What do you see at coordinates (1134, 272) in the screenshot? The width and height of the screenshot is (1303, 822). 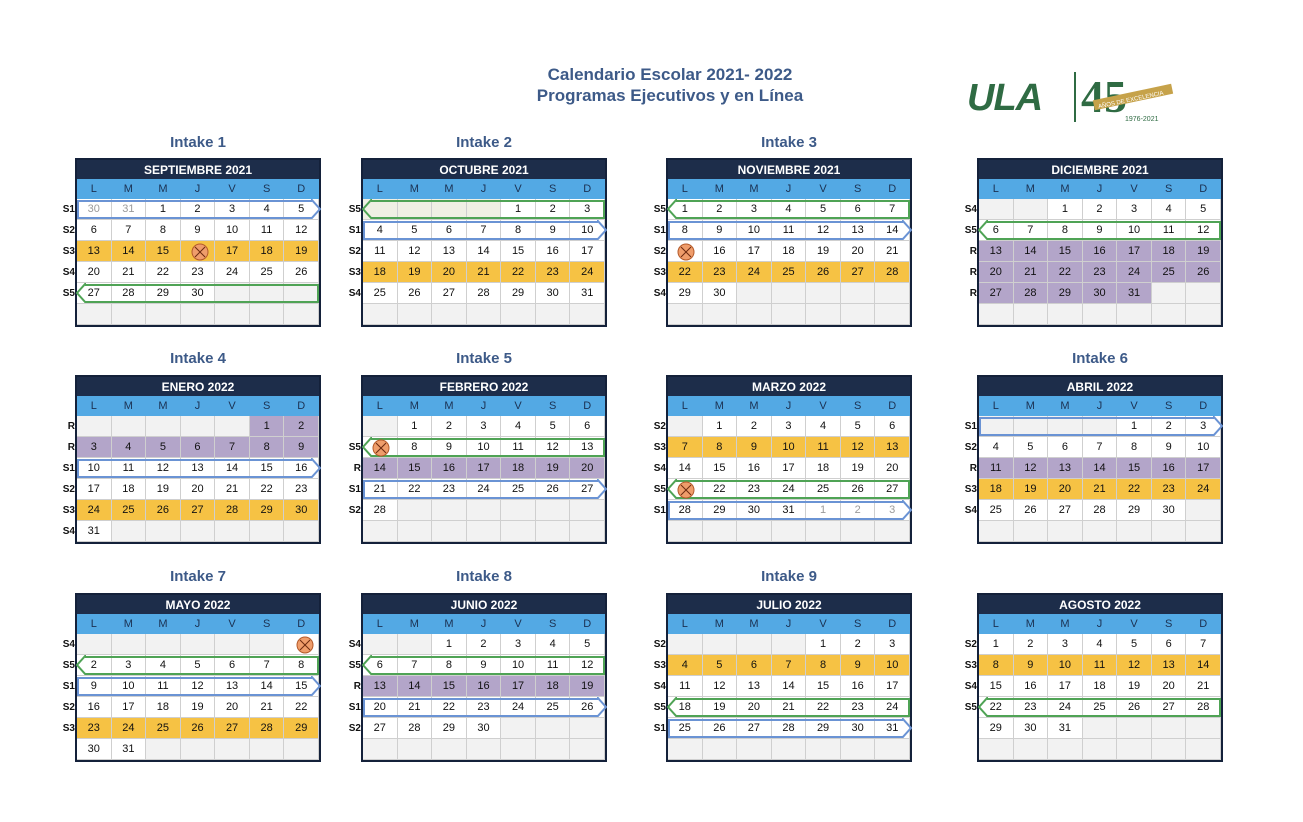 I see `day-cell: 24` at bounding box center [1134, 272].